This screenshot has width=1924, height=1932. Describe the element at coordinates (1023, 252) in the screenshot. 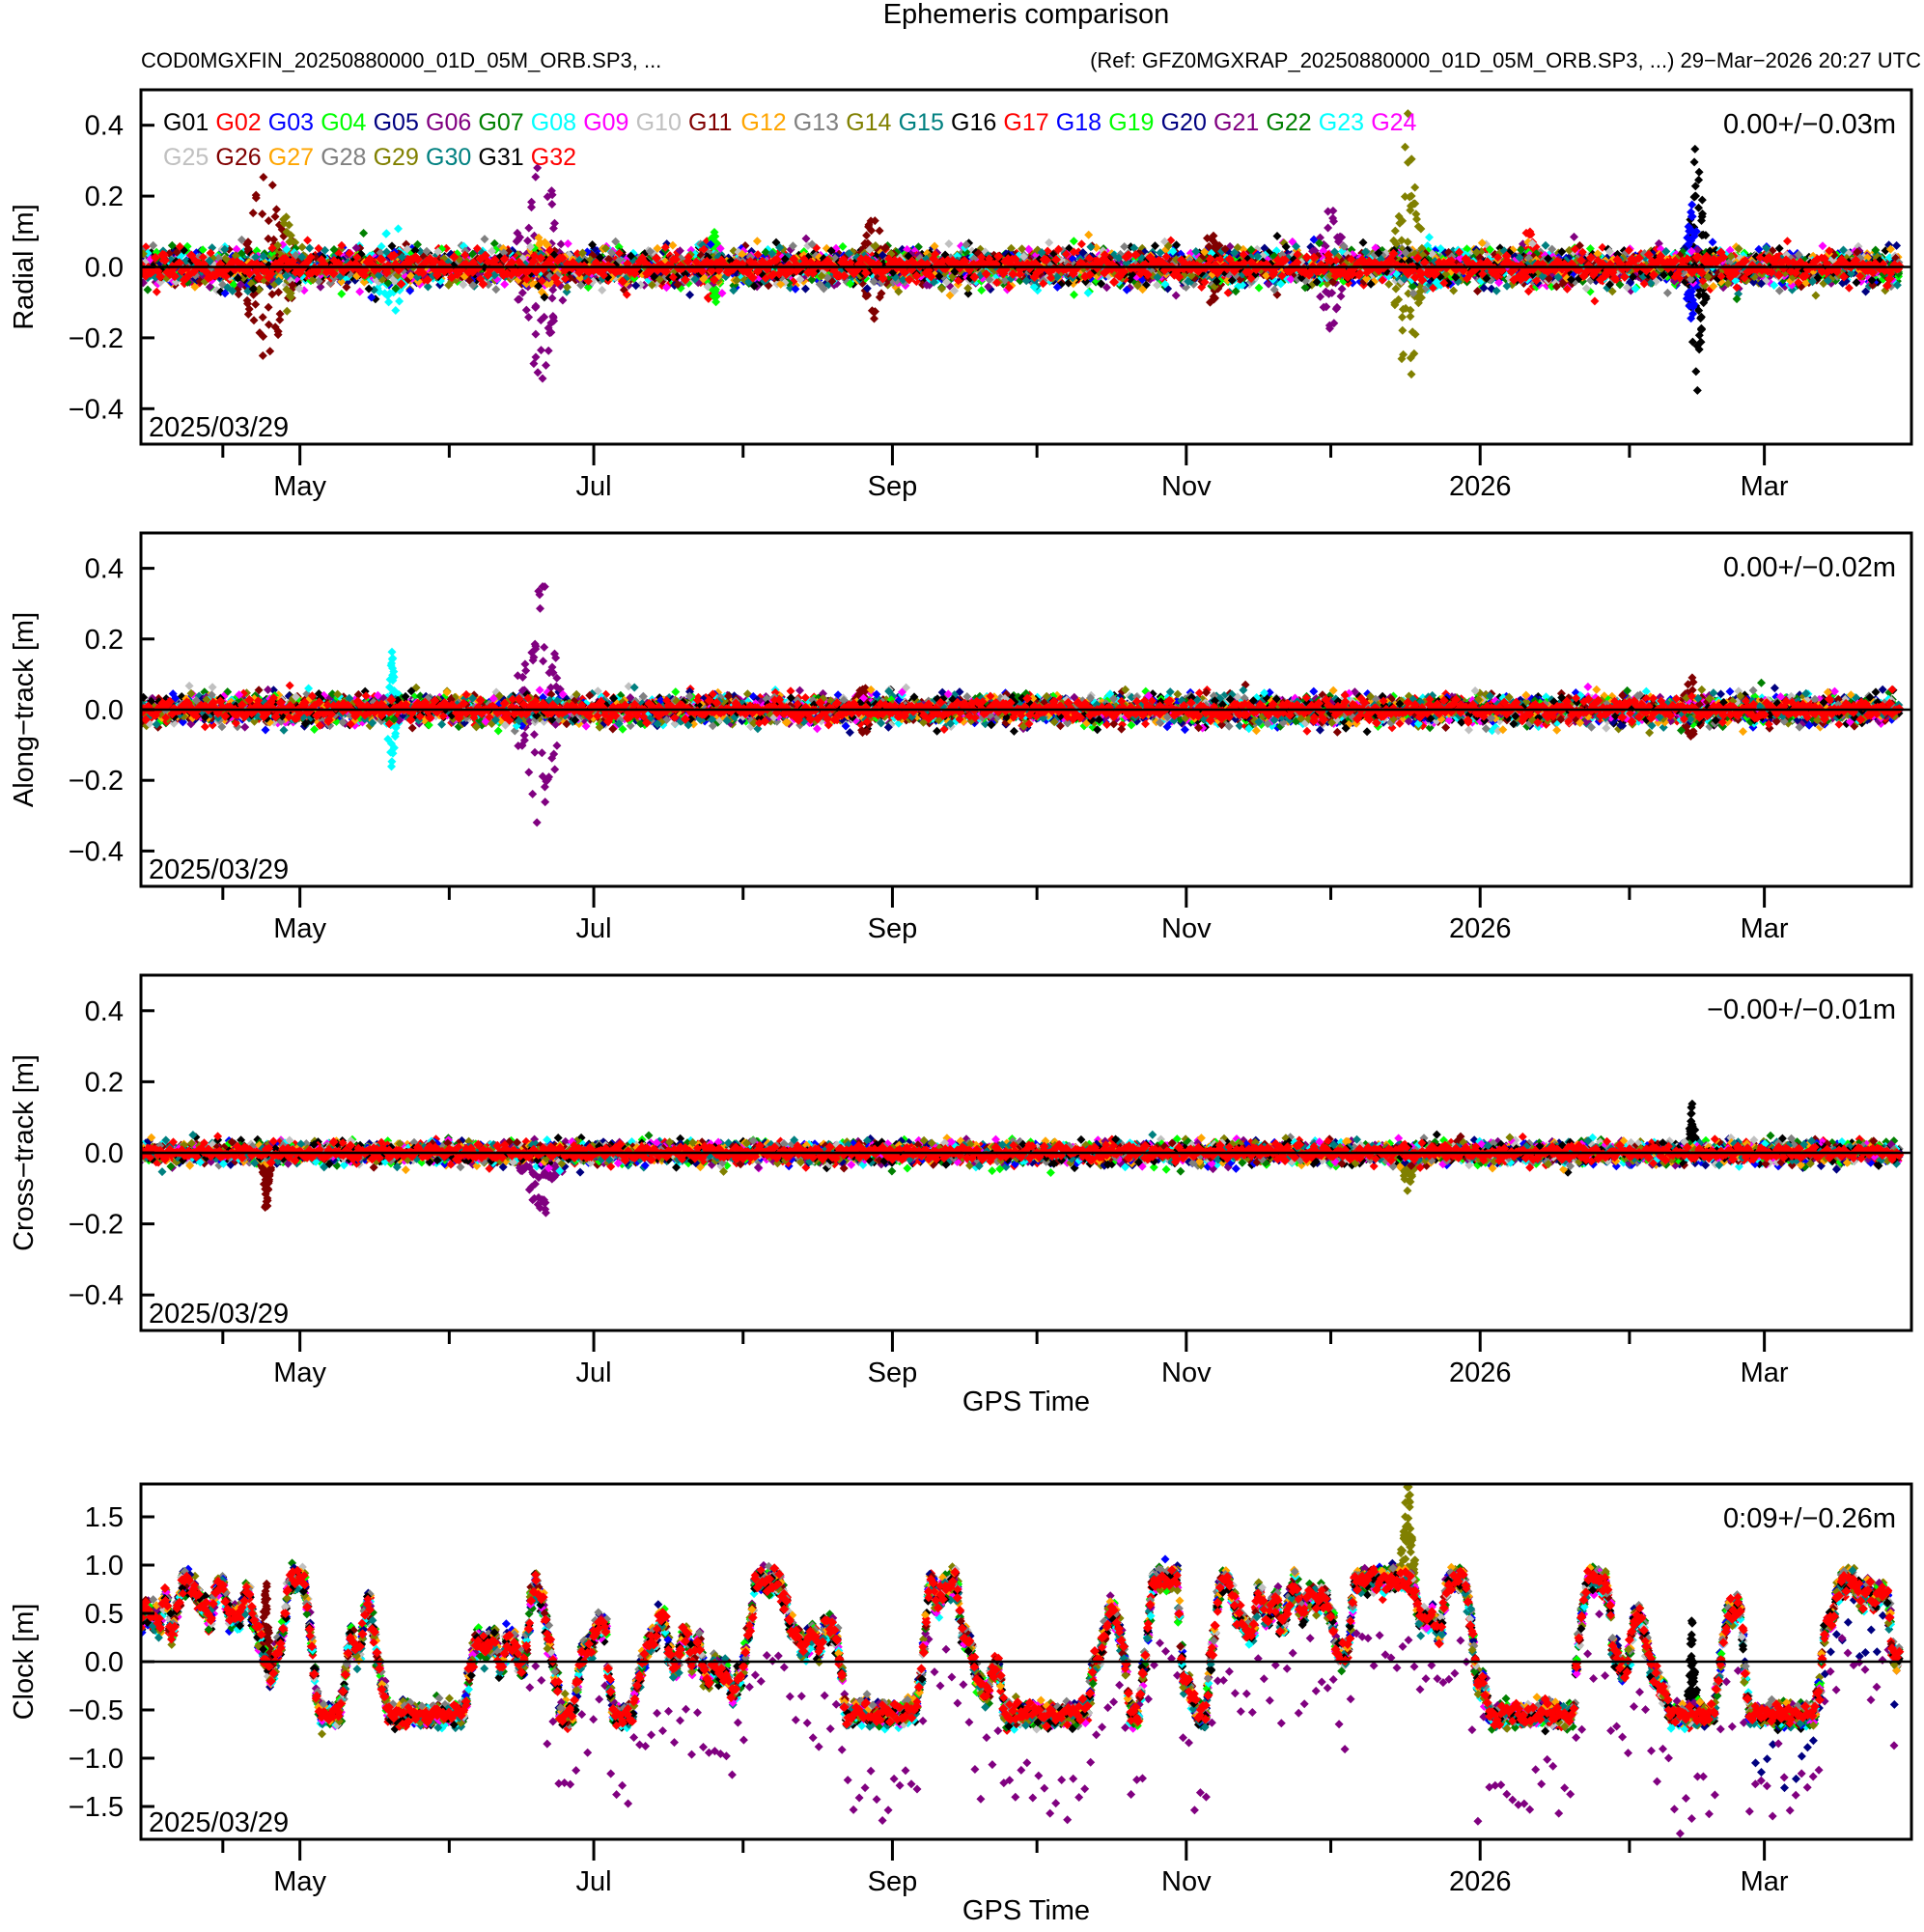

I see `data-points` at that location.